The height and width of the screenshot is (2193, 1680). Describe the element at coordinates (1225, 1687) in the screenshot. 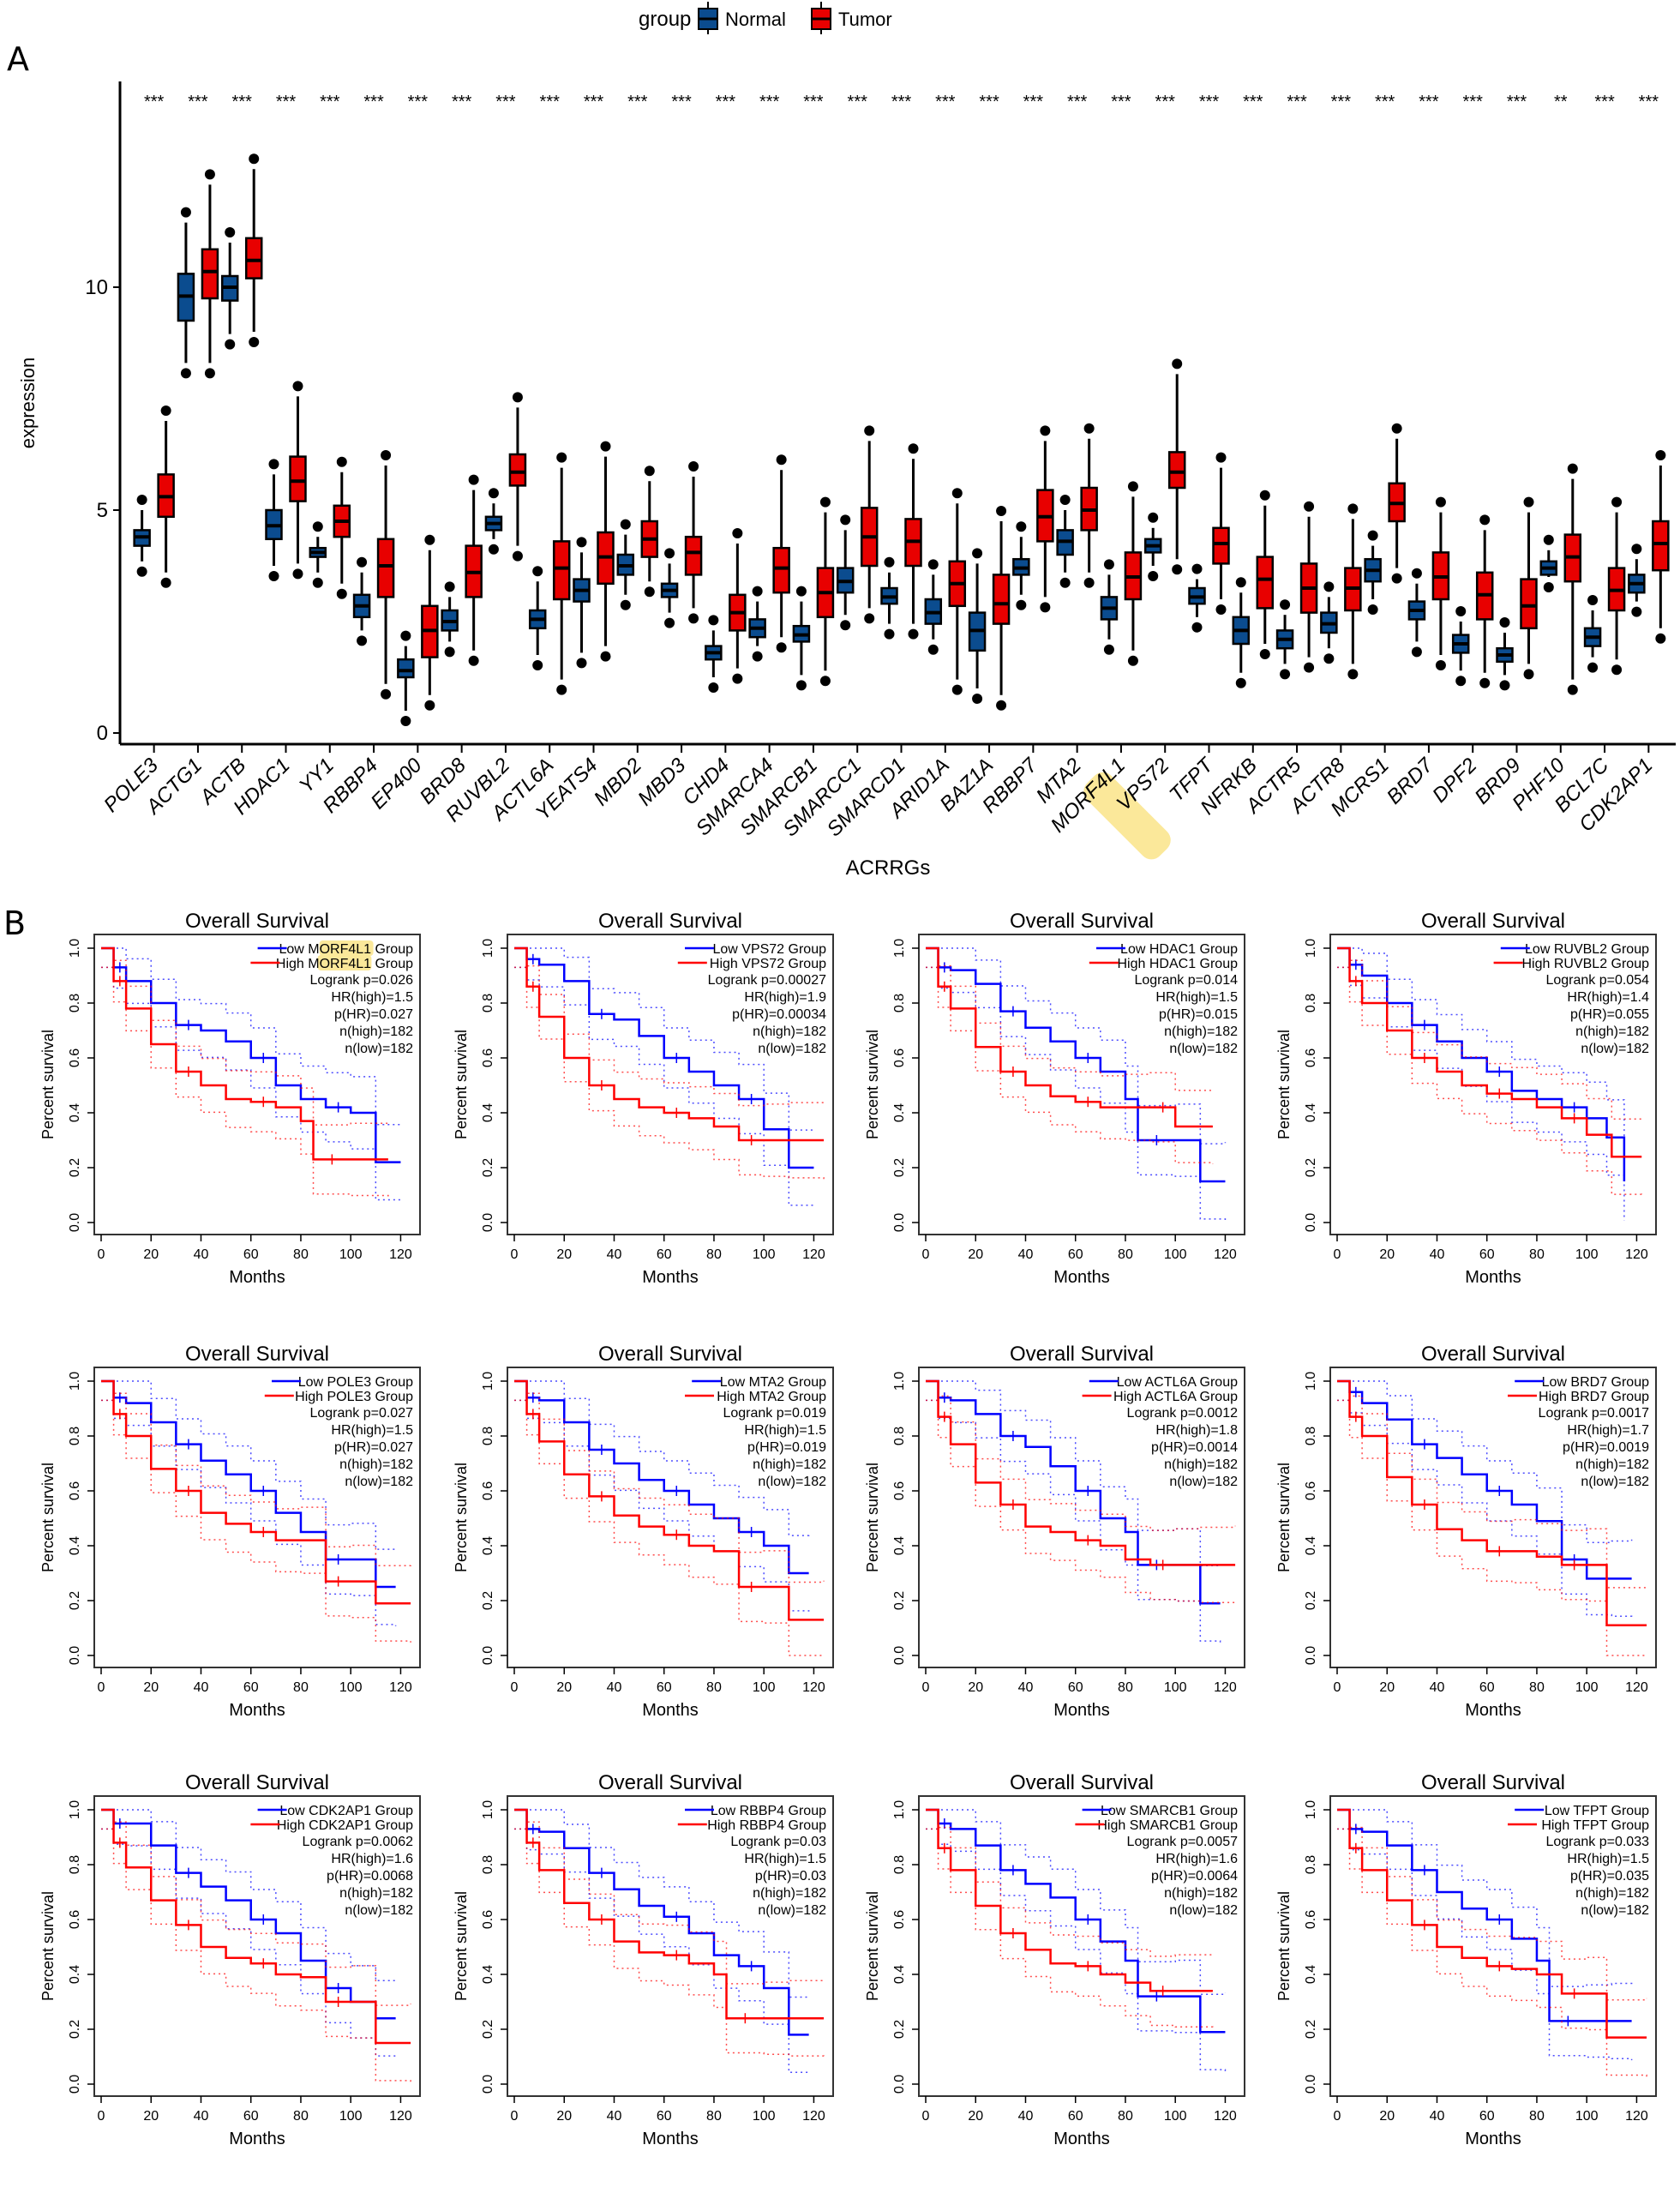

I see `x-tick-label: 120` at that location.